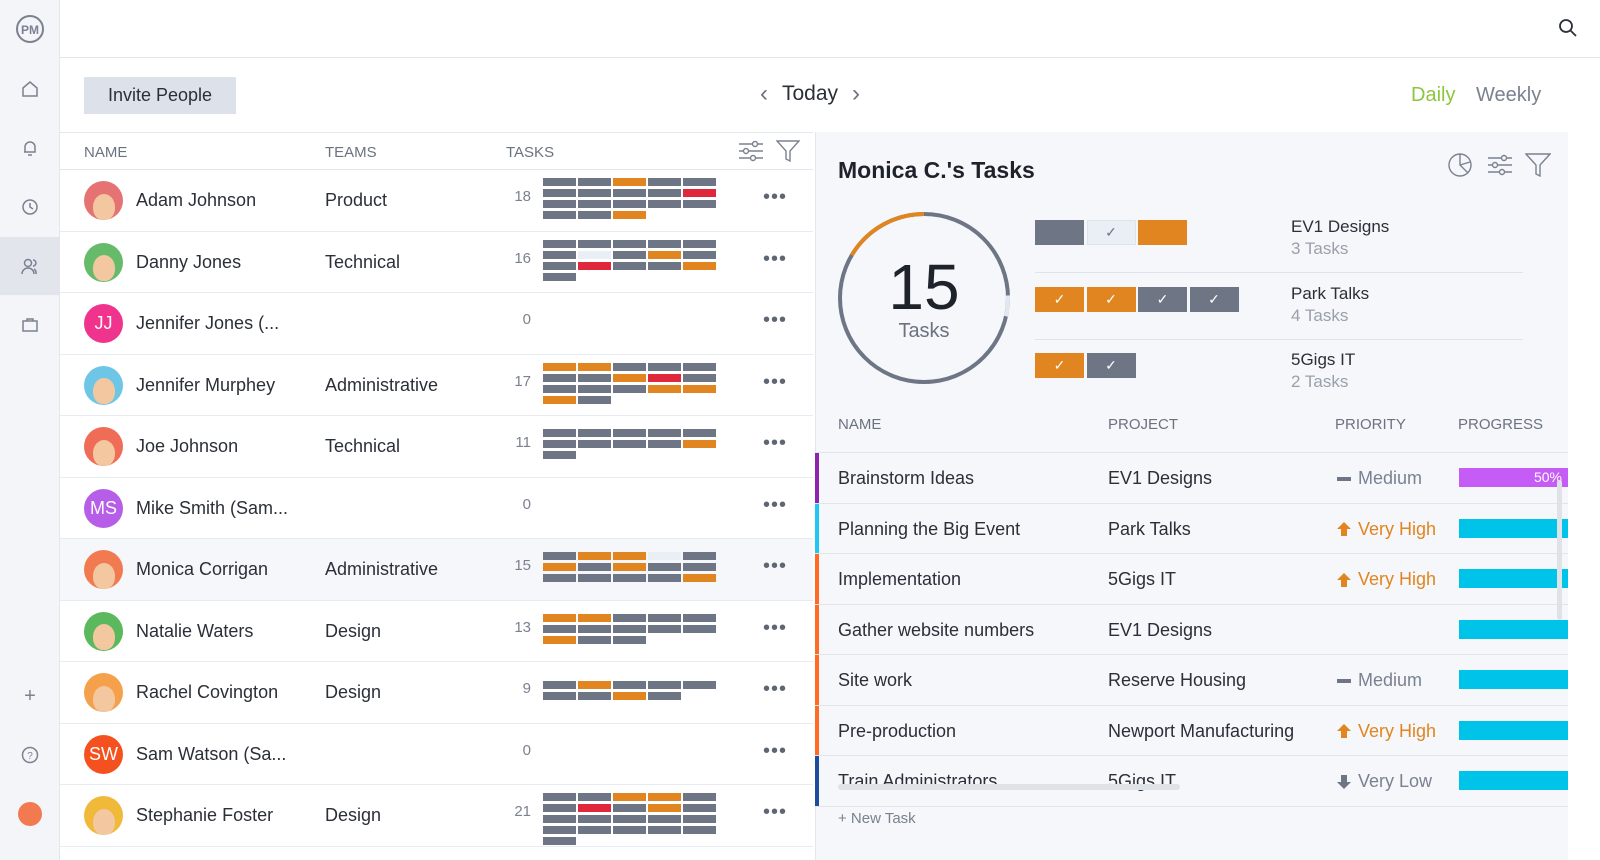 This screenshot has height=860, width=1600. I want to click on person-name: Danny Jones, so click(189, 261).